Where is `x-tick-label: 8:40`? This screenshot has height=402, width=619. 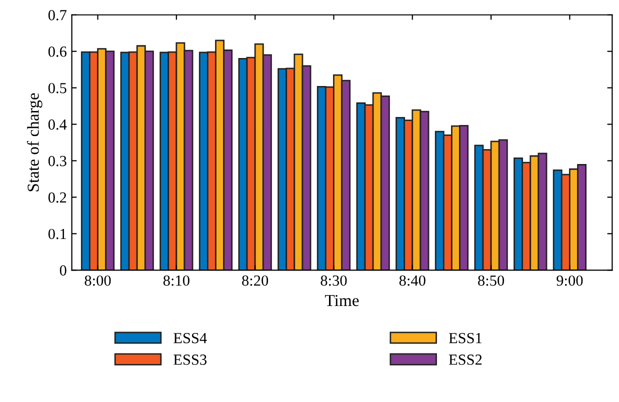
x-tick-label: 8:40 is located at coordinates (412, 280).